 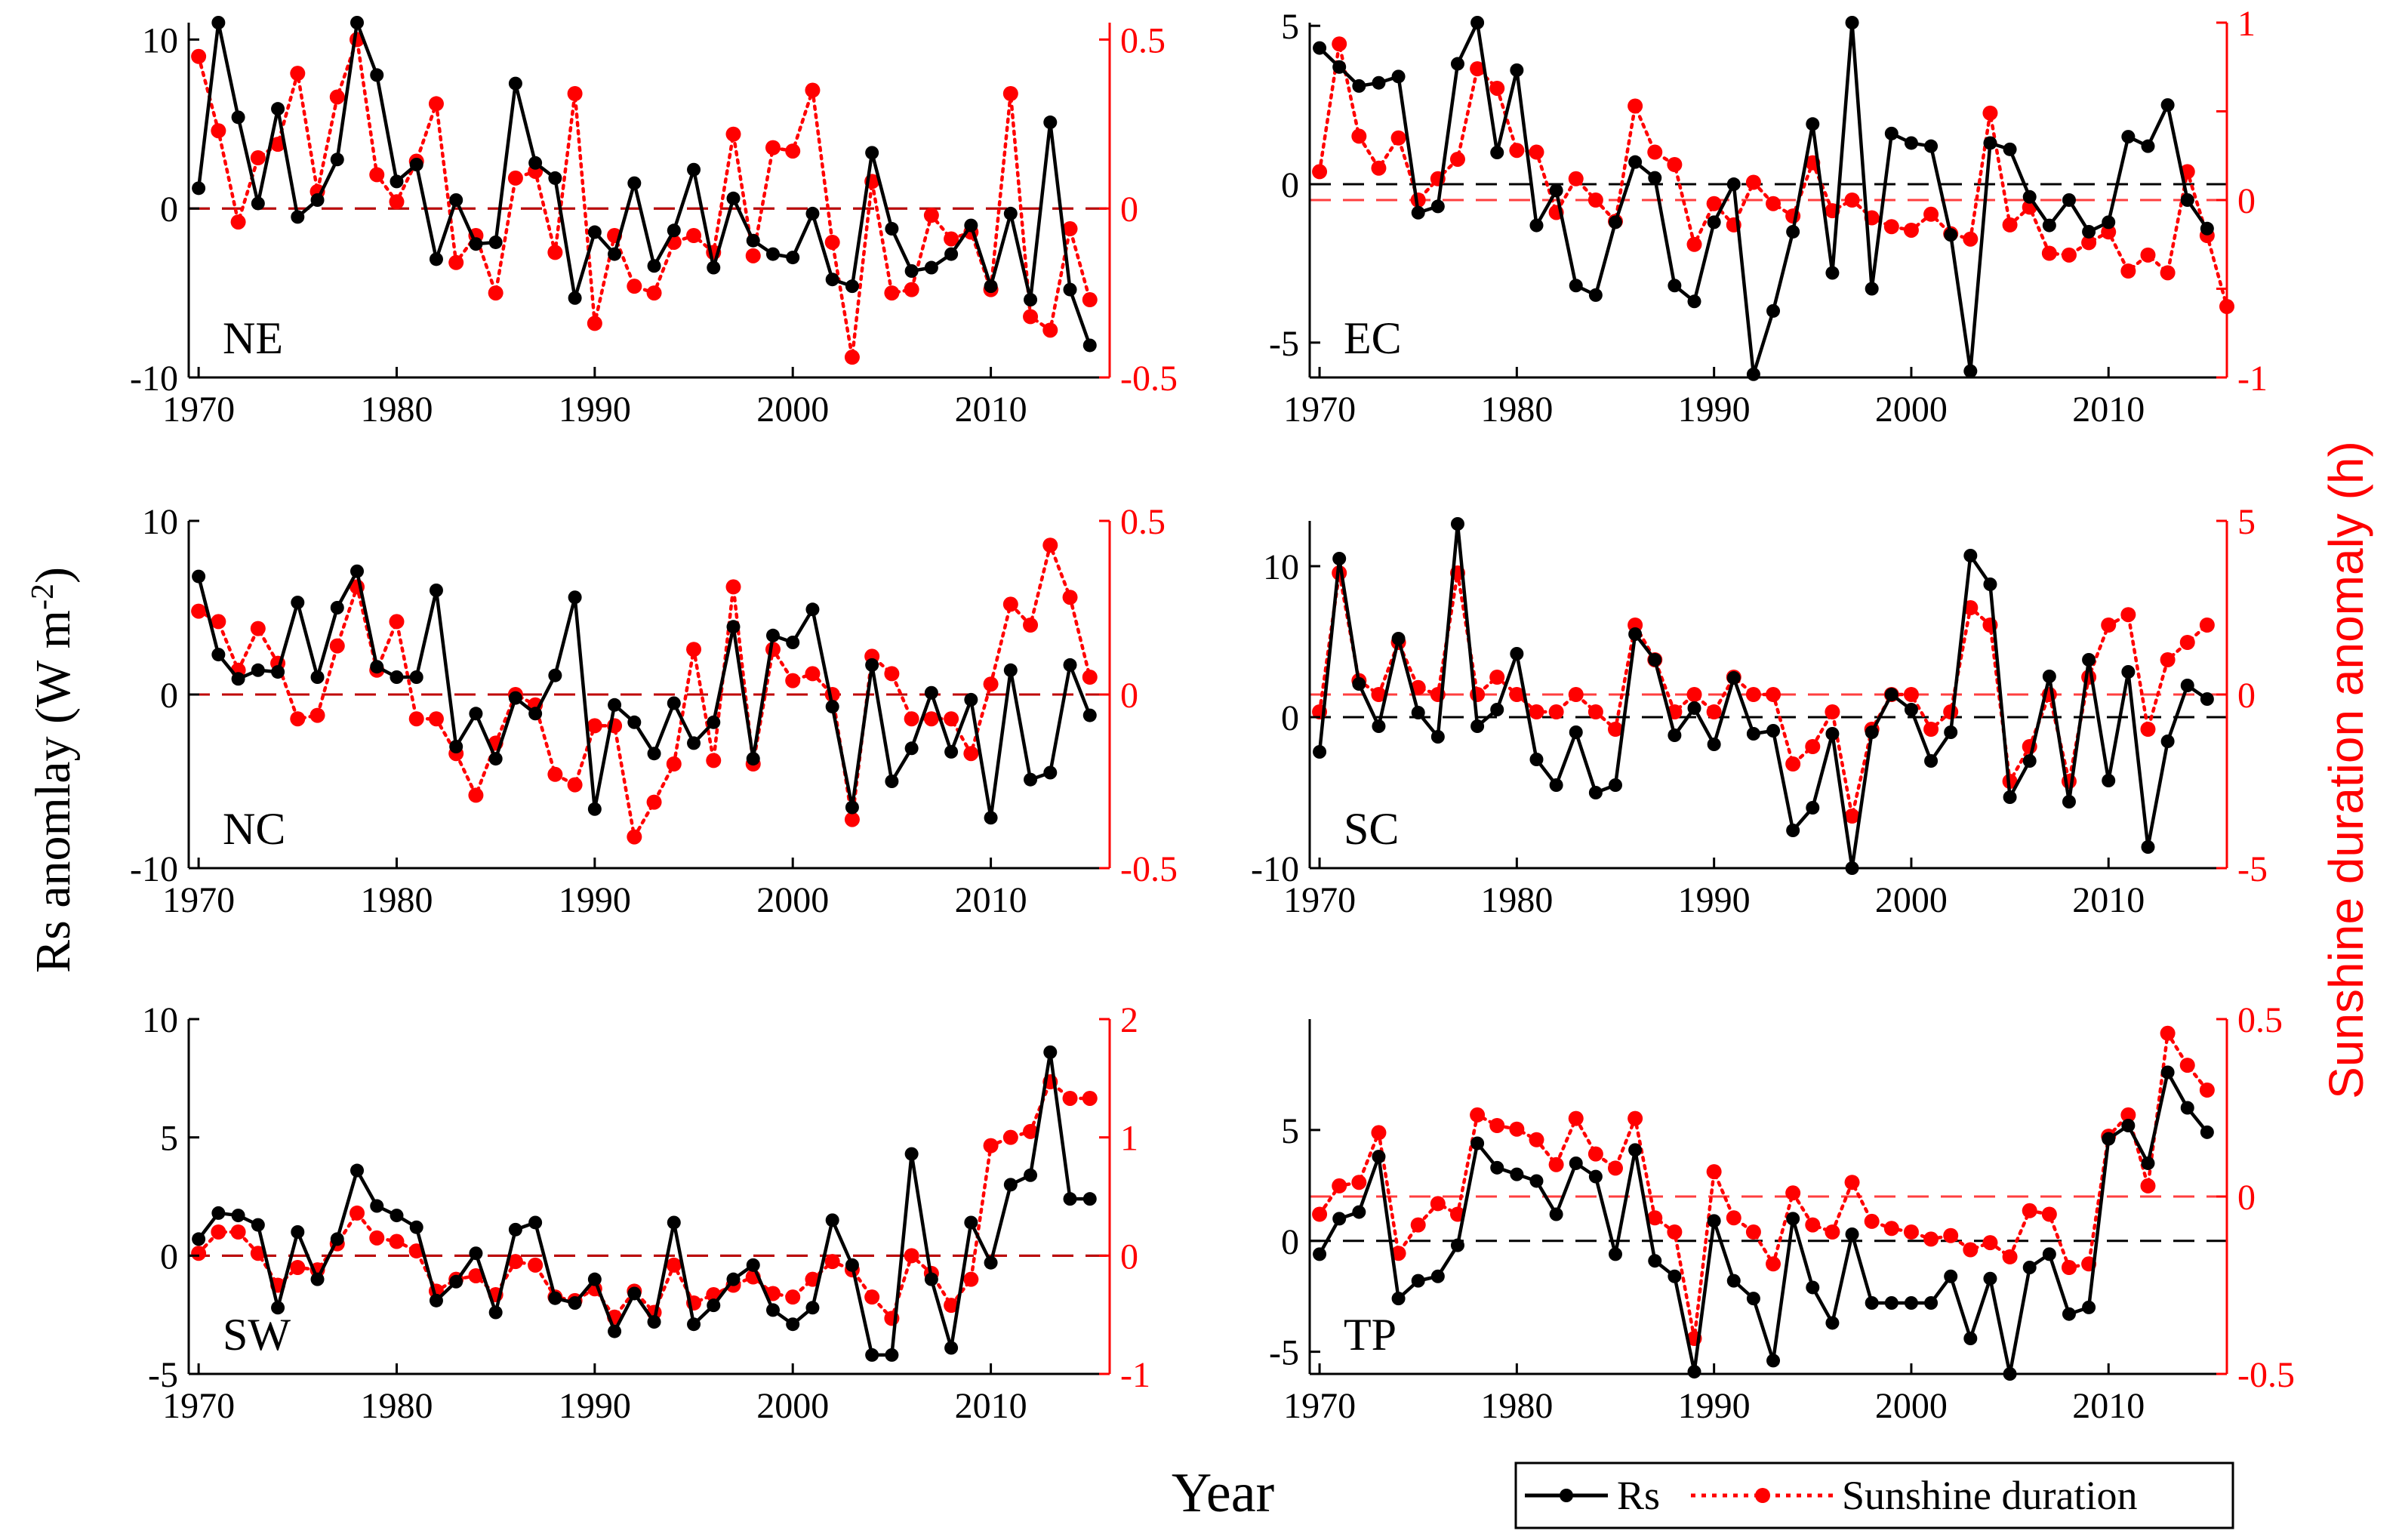 I want to click on ec-rs-point-2001, so click(x=1931, y=146).